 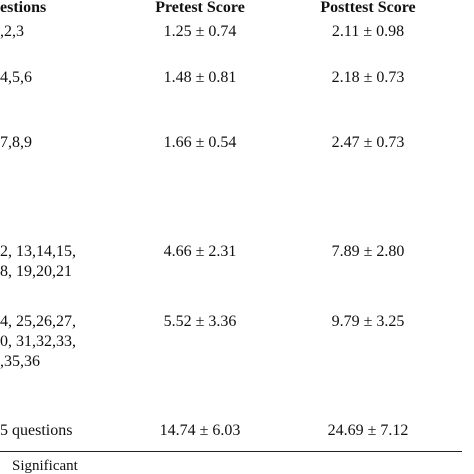 I want to click on pretest-cell: 4.66 ± 2.31, so click(x=200, y=251).